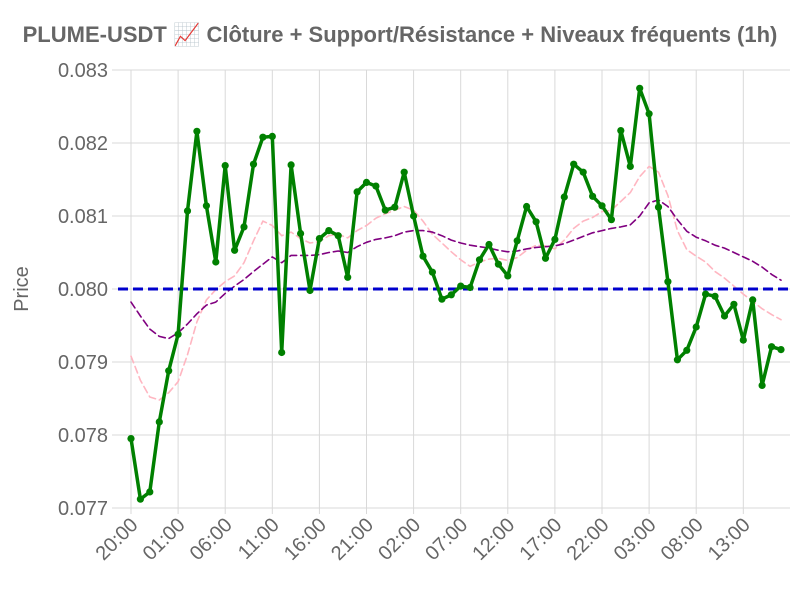  I want to click on x-tick-label: 20:00, so click(117, 539).